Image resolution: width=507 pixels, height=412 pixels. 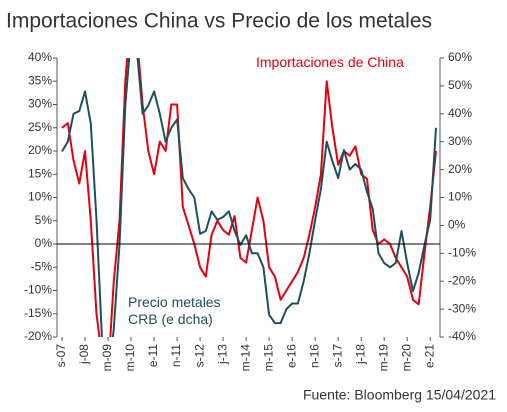 What do you see at coordinates (44, 243) in the screenshot?
I see `y-tick-label: 0%` at bounding box center [44, 243].